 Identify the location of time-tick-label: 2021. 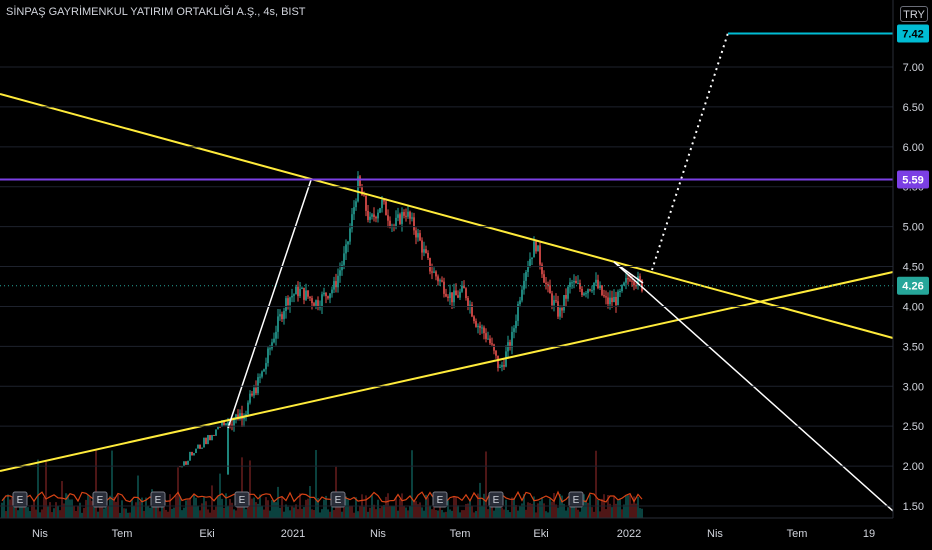
(293, 534).